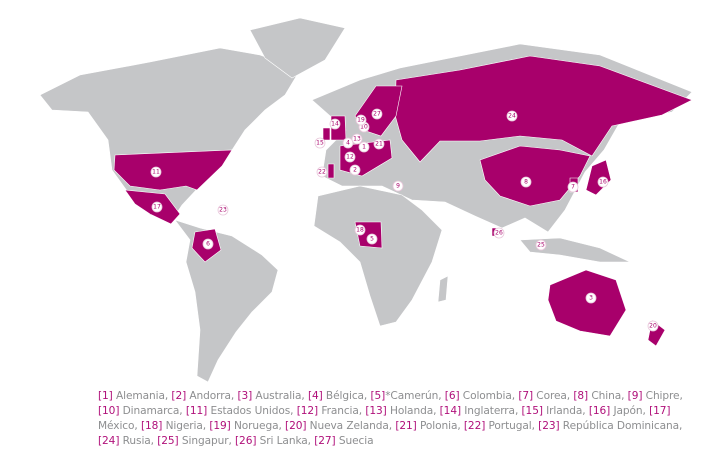  What do you see at coordinates (223, 210) in the screenshot?
I see `marker-label: 23` at bounding box center [223, 210].